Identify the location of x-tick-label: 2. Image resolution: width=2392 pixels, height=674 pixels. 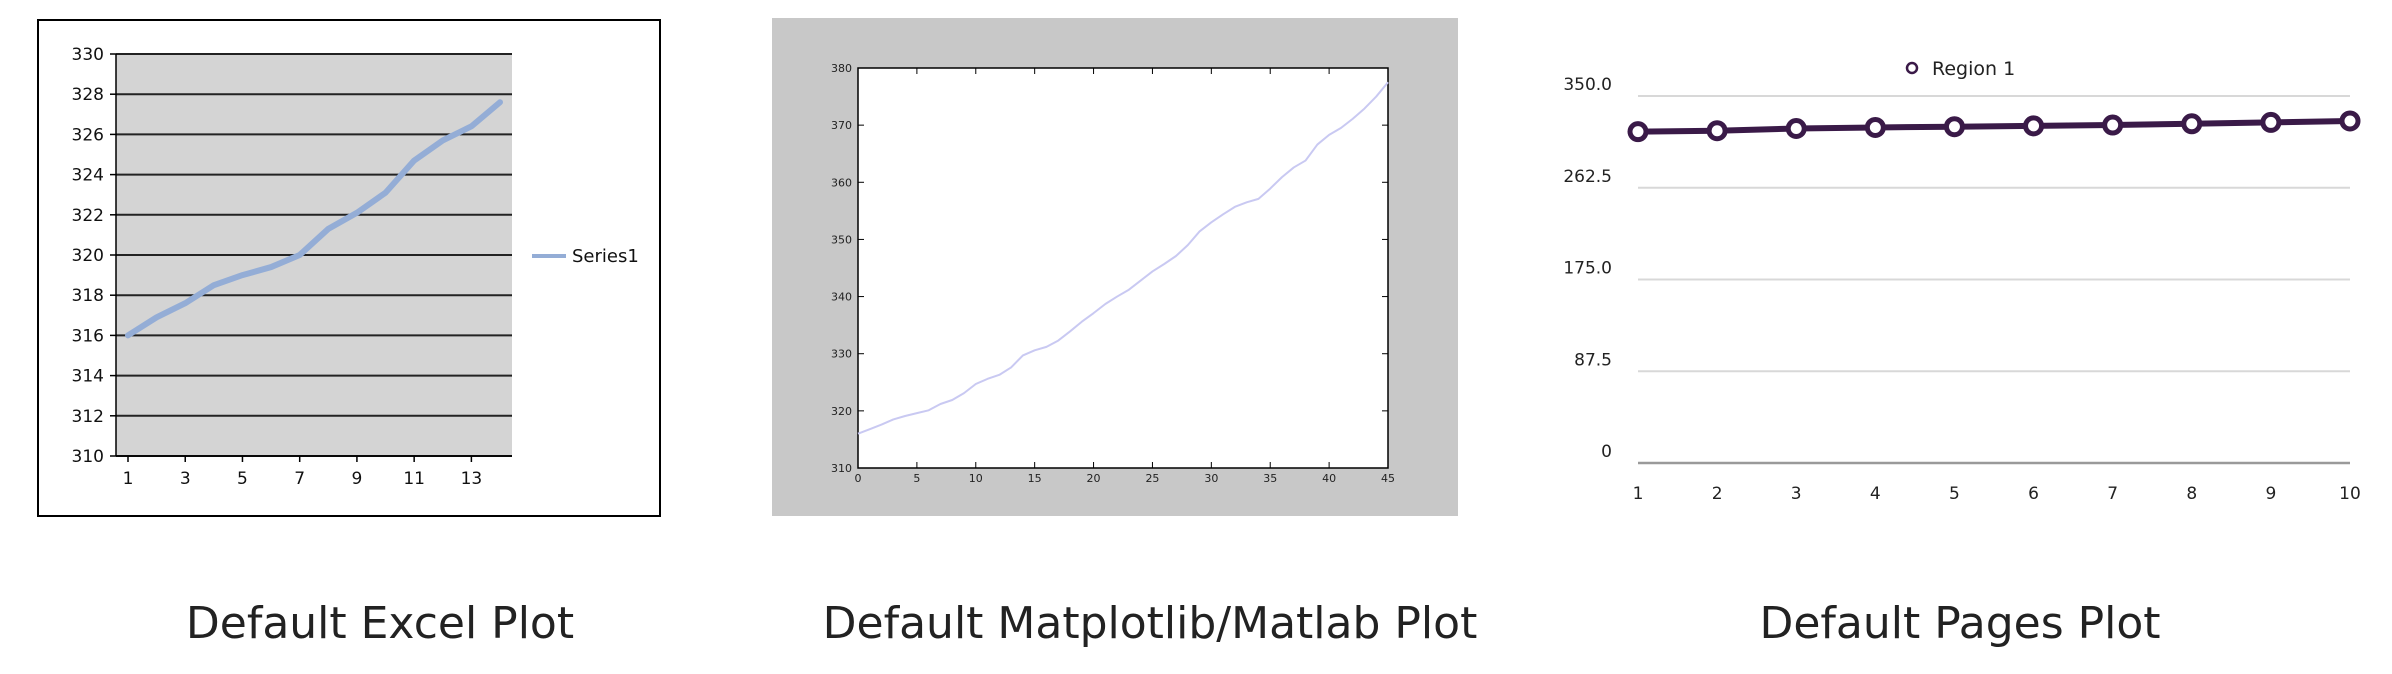
(1717, 494).